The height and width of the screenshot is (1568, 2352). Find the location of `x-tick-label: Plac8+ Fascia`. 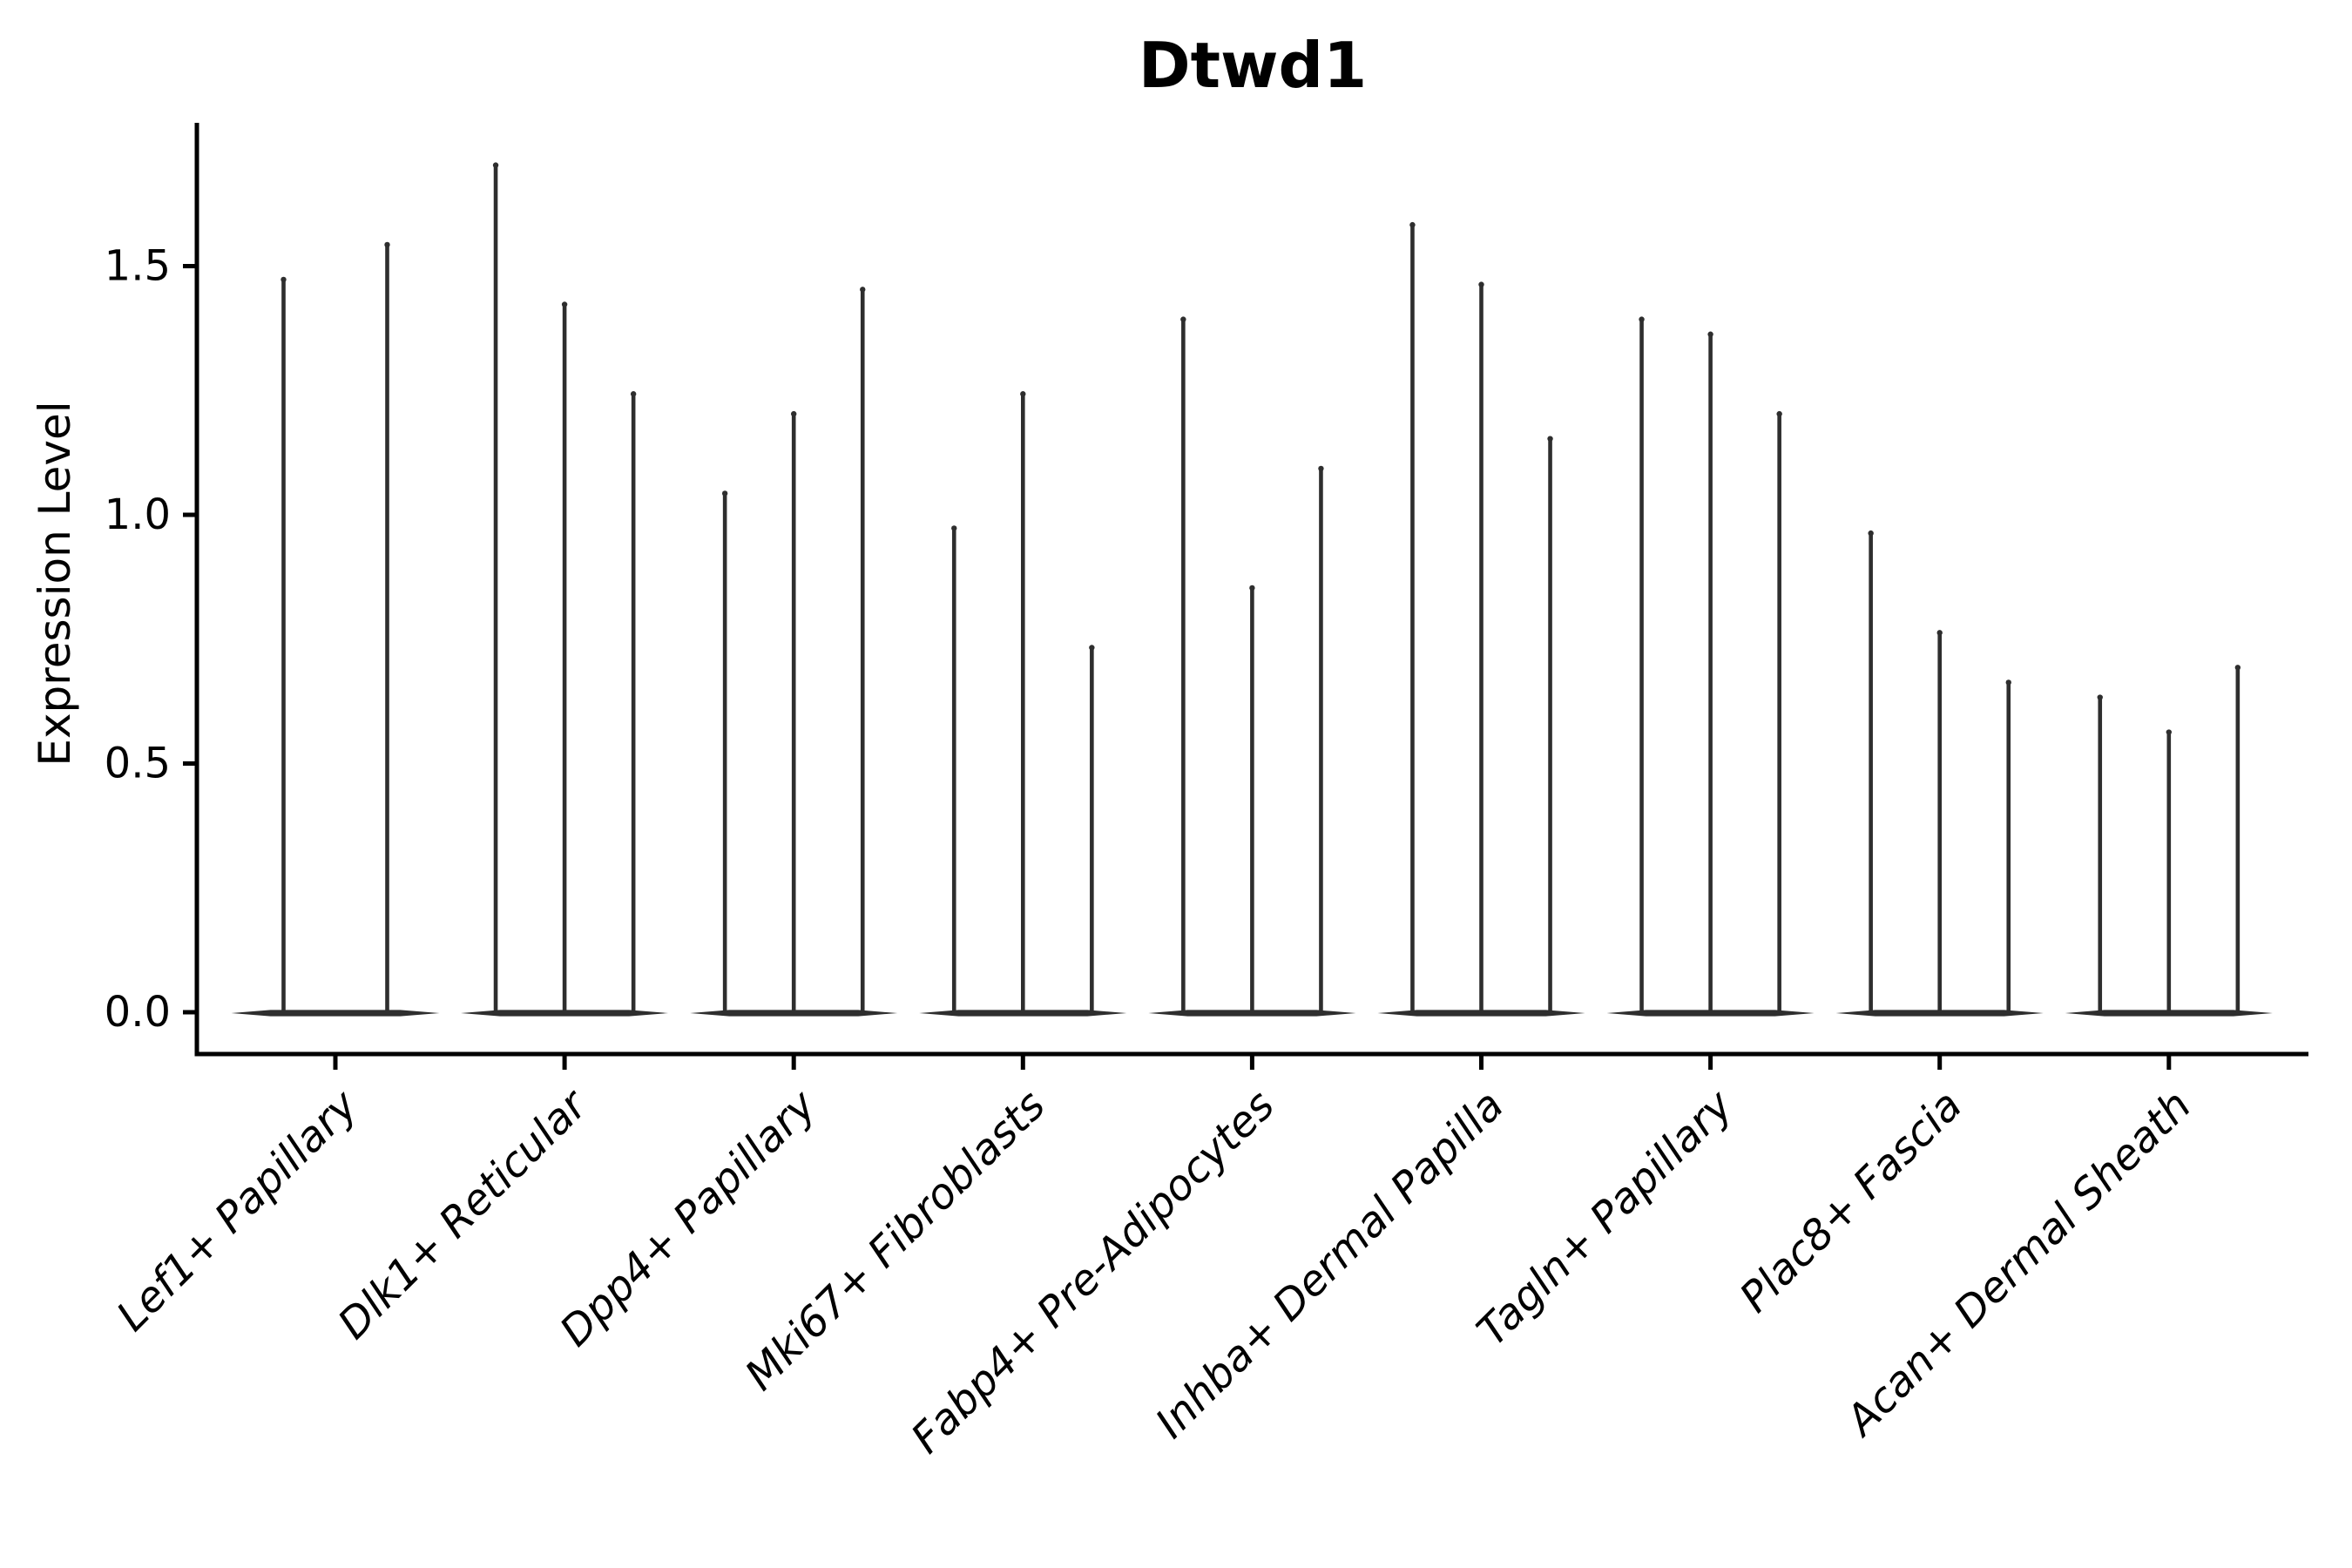

x-tick-label: Plac8+ Fascia is located at coordinates (1852, 1201).